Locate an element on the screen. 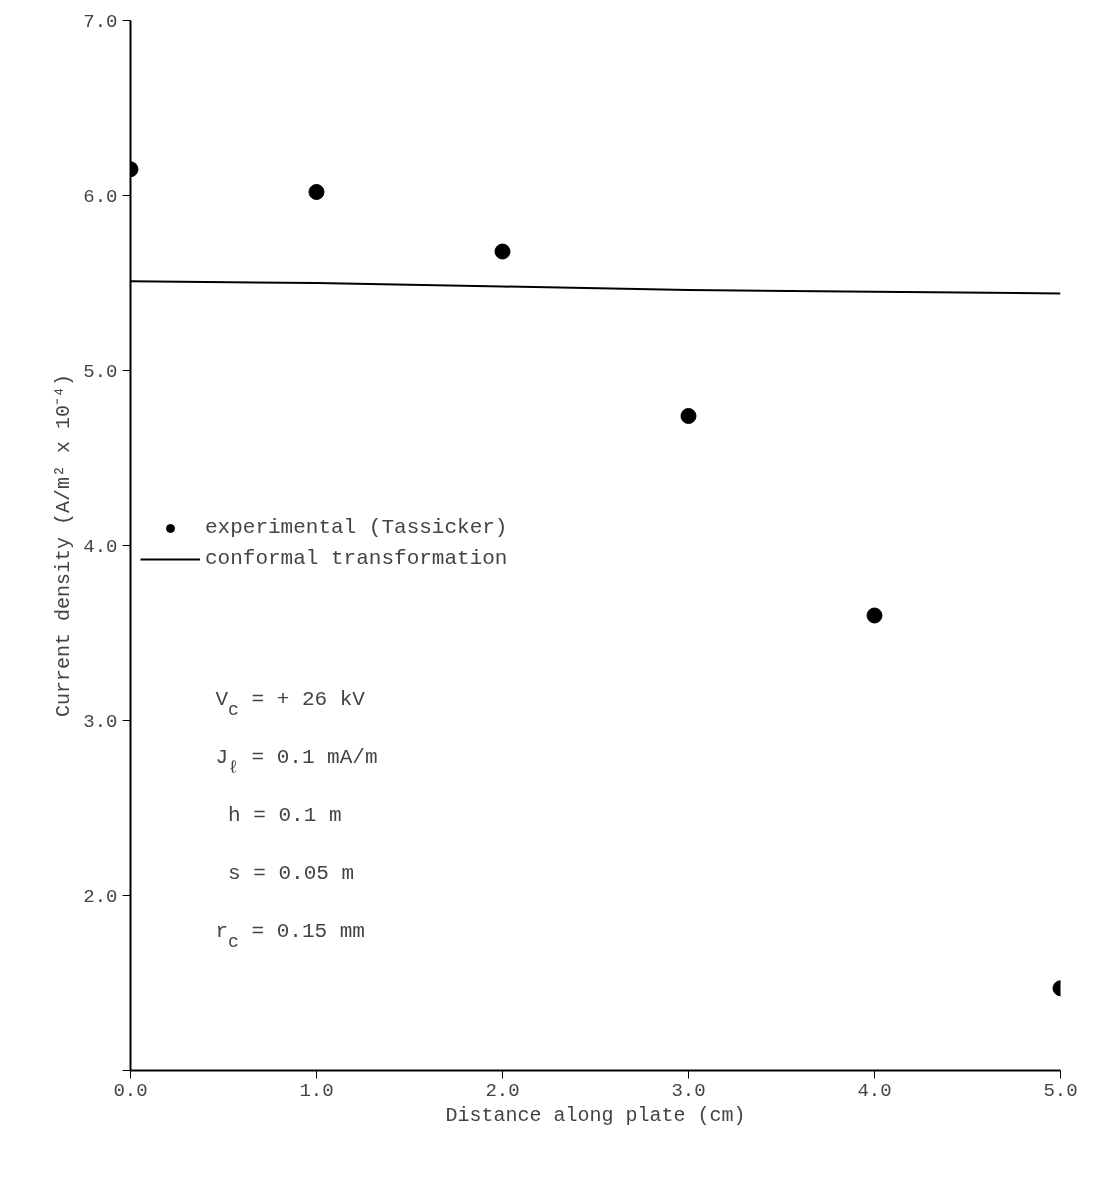 This screenshot has height=1186, width=1095. legend-label: experimental (Tassicker) is located at coordinates (356, 527).